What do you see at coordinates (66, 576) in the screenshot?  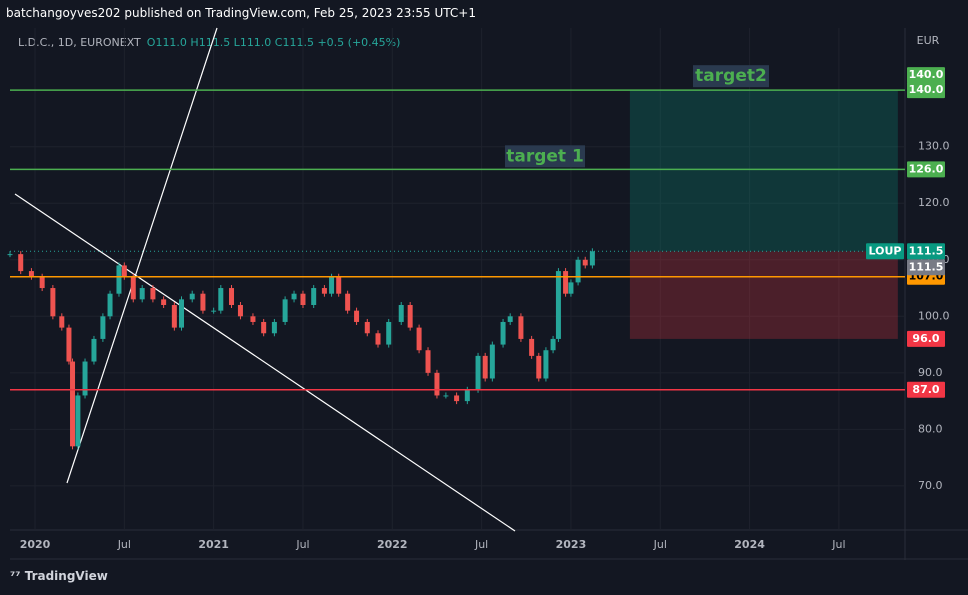 I see `brand: TradingView` at bounding box center [66, 576].